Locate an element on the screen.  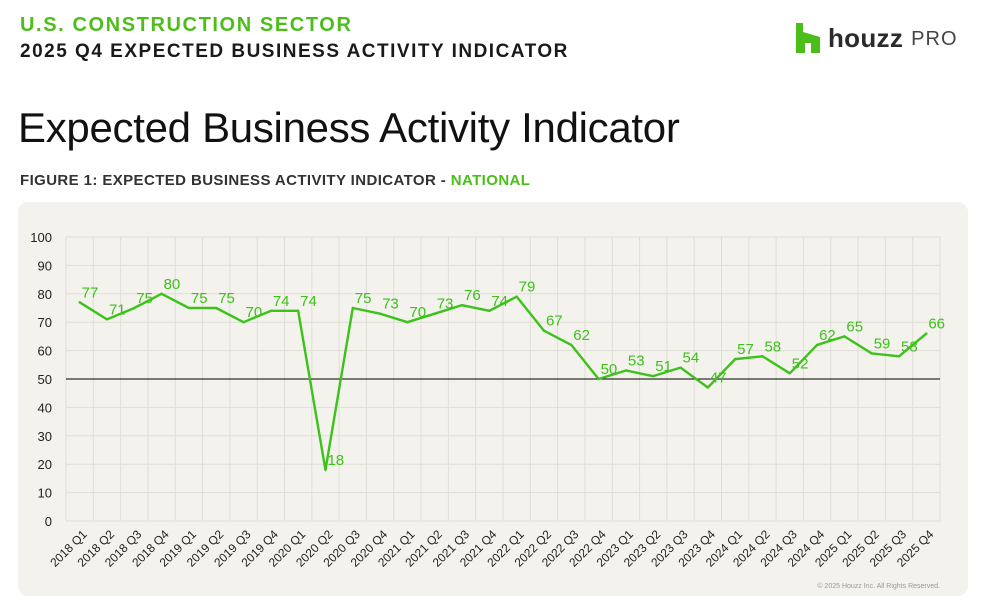
data-label: 77 is located at coordinates (90, 292).